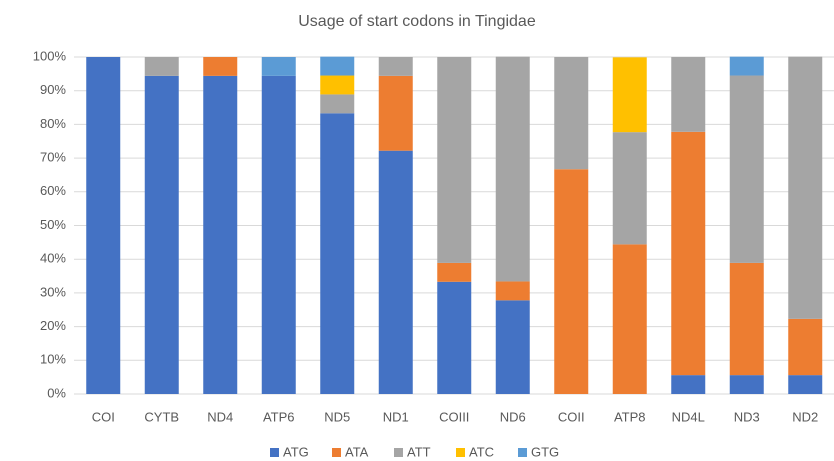  I want to click on x-tick-label: ND5, so click(337, 416).